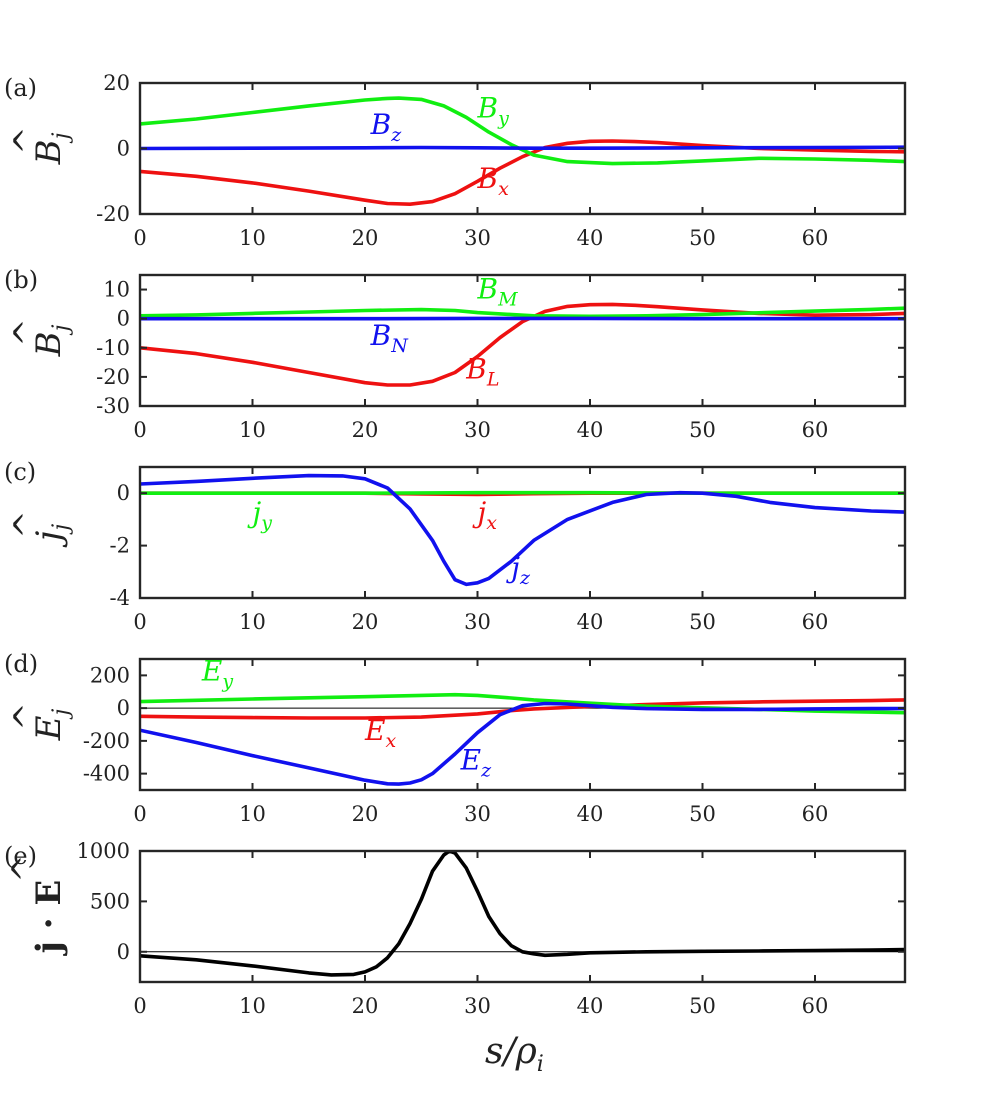 This screenshot has width=1000, height=1111. What do you see at coordinates (49, 344) in the screenshot?
I see `y-axis-label-main: B` at bounding box center [49, 344].